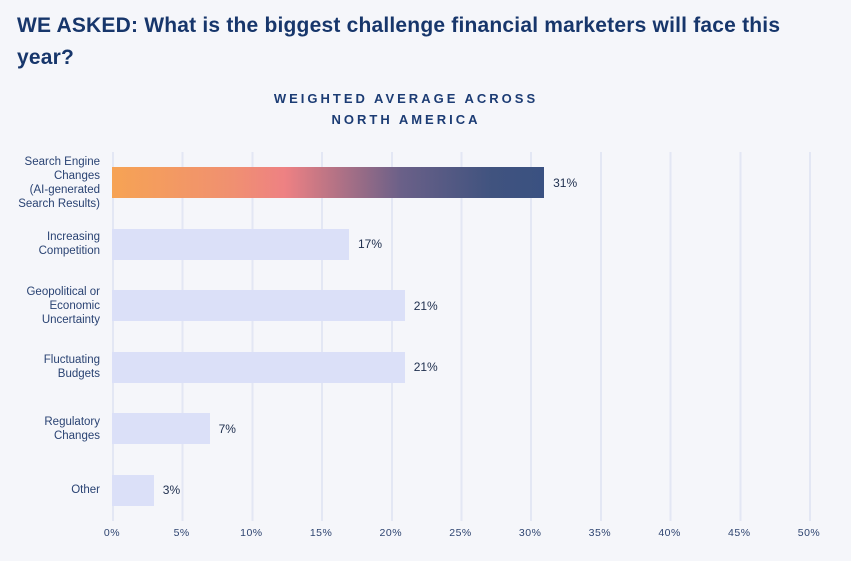 This screenshot has width=851, height=561. I want to click on x-axis-tick-label: 50%, so click(809, 533).